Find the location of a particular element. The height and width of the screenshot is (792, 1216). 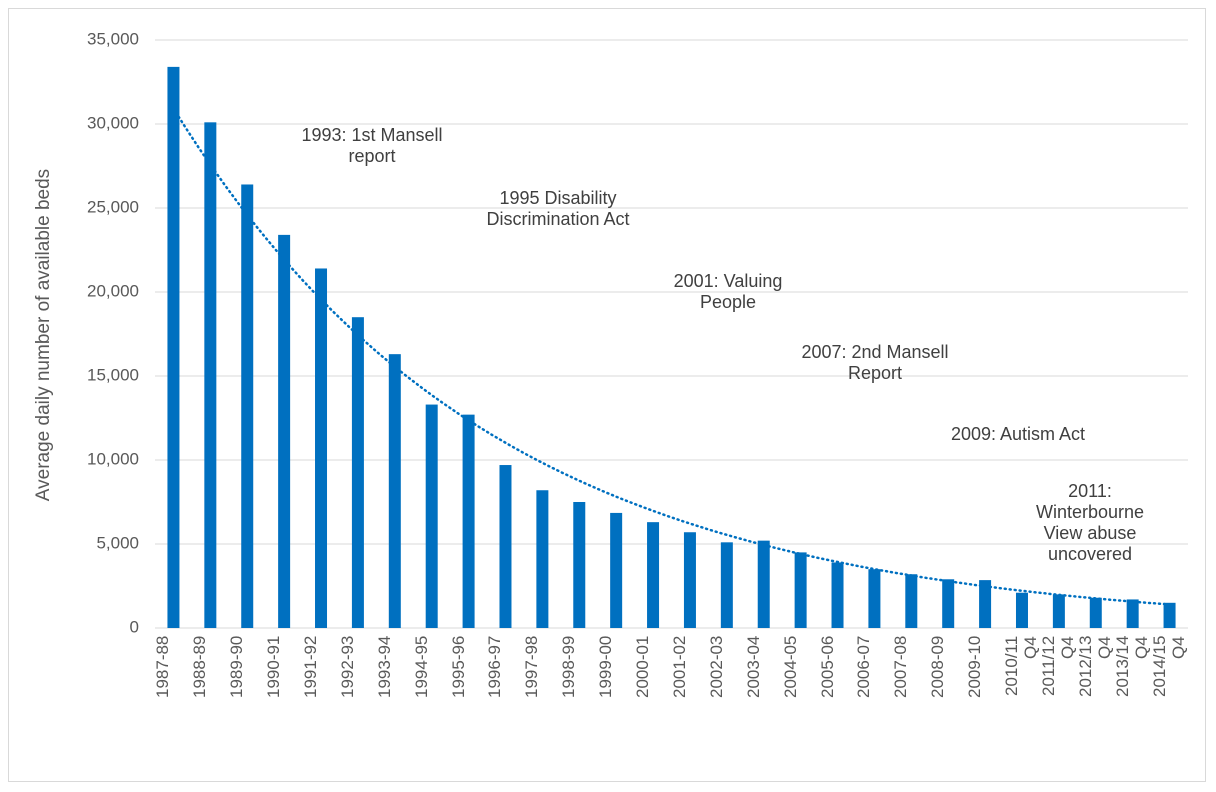

x-tick-label: 1991-92 is located at coordinates (311, 667).